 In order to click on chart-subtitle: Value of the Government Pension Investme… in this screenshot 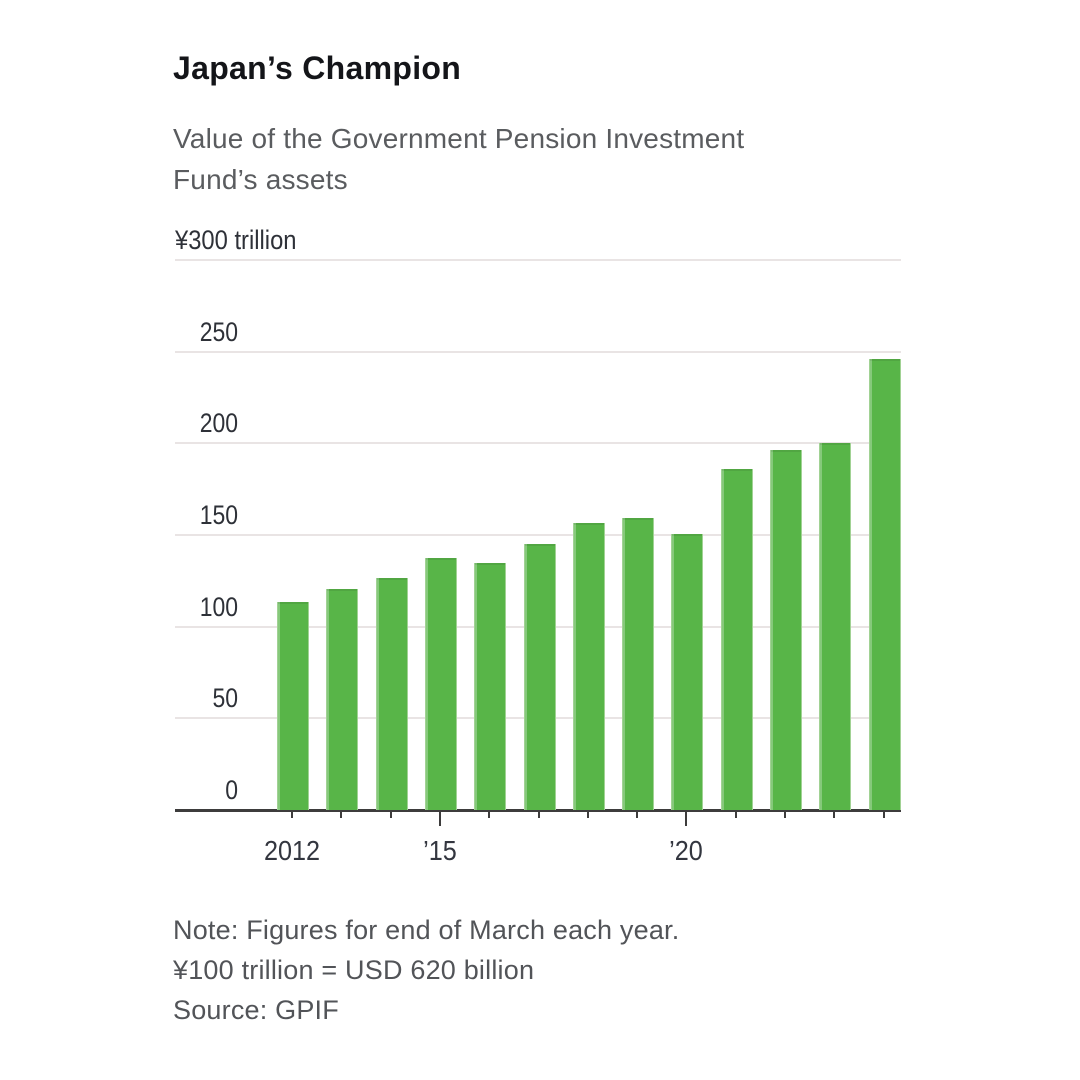, I will do `click(458, 159)`.